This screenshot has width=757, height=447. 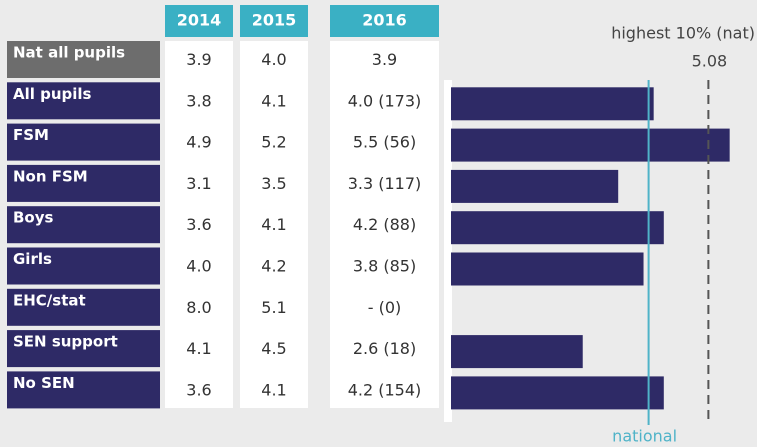 What do you see at coordinates (644, 436) in the screenshot?
I see `reference-label: national` at bounding box center [644, 436].